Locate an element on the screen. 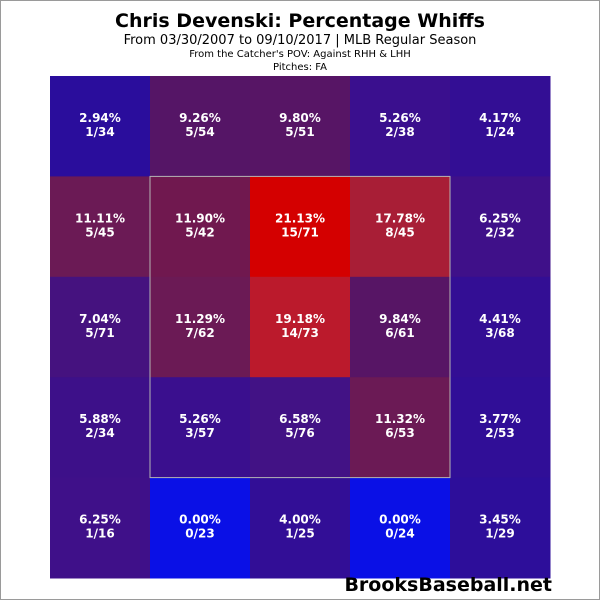 This screenshot has height=600, width=600. cell-percentage-label: 11.29% is located at coordinates (200, 319).